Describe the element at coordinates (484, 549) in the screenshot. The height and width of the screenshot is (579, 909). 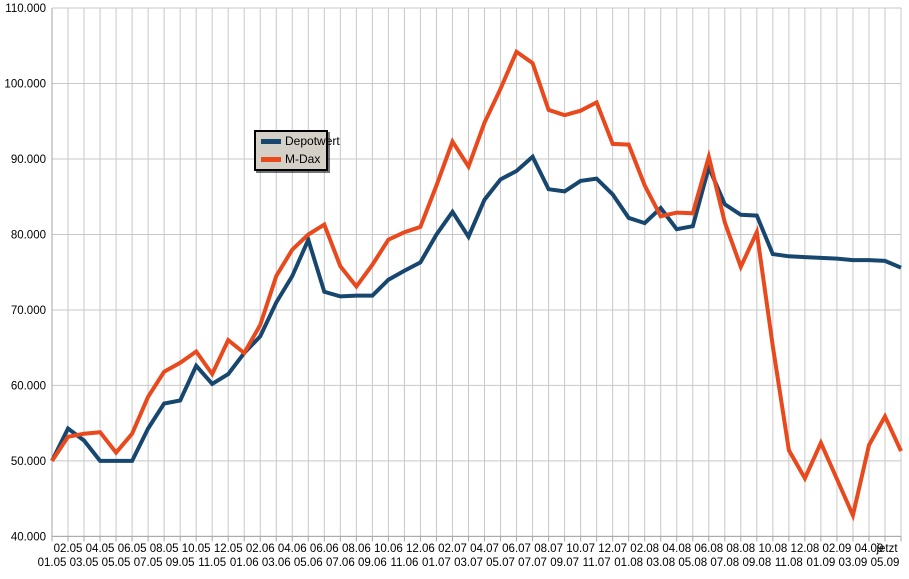
I see `x-axis-tick-label: 04.07` at that location.